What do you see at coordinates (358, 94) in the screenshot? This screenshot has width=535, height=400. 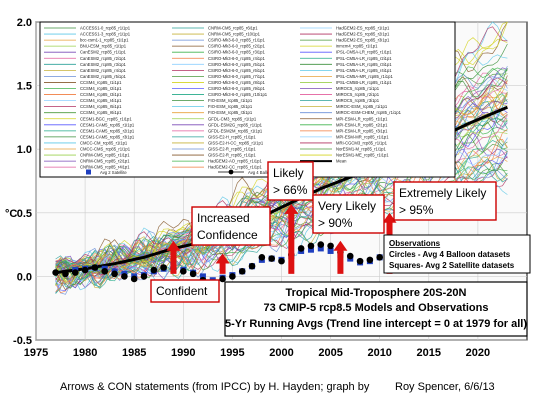 I see `legend-entry: MIROC5_rcp85_r2i1p1` at bounding box center [358, 94].